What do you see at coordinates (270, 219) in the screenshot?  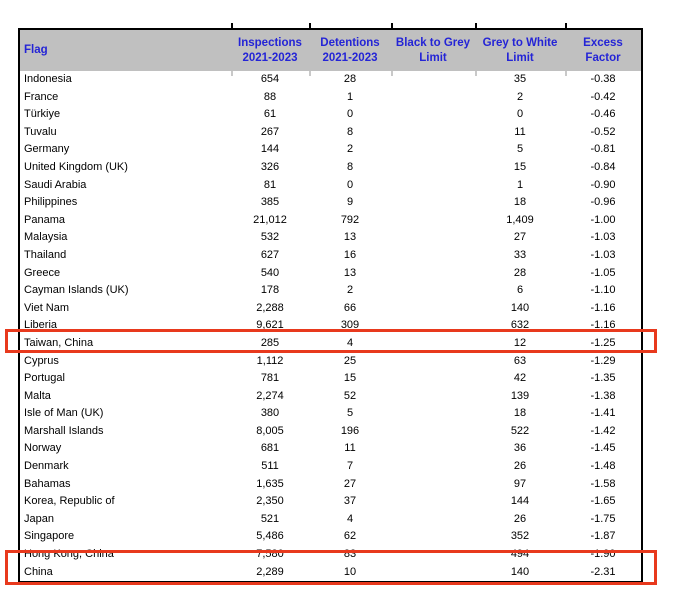 I see `cell-inspections: 21,012` at bounding box center [270, 219].